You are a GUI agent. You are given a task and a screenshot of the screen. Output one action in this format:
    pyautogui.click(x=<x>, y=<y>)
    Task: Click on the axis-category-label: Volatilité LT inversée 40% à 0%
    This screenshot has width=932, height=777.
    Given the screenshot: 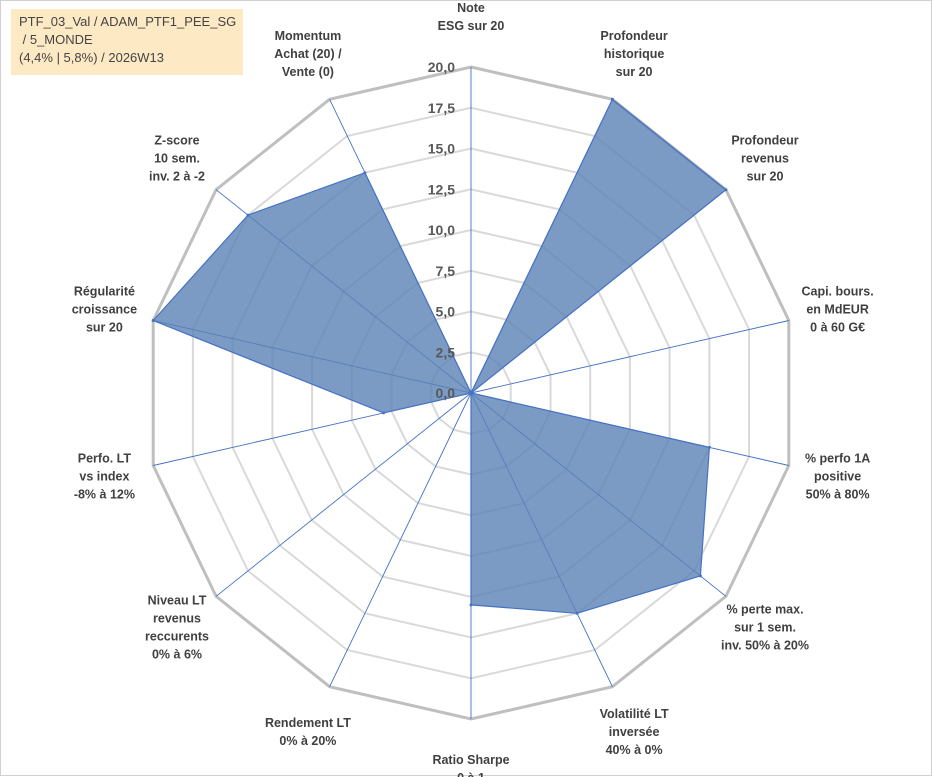 What is the action you would take?
    pyautogui.click(x=634, y=732)
    